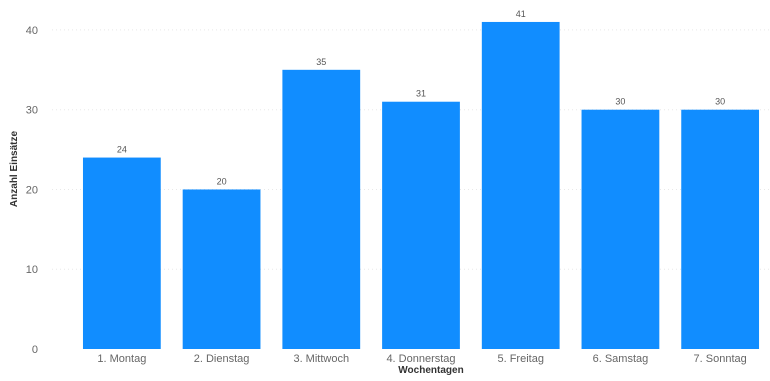 The width and height of the screenshot is (770, 381). Describe the element at coordinates (121, 359) in the screenshot. I see `x-tick-label: 1. Montag` at that location.